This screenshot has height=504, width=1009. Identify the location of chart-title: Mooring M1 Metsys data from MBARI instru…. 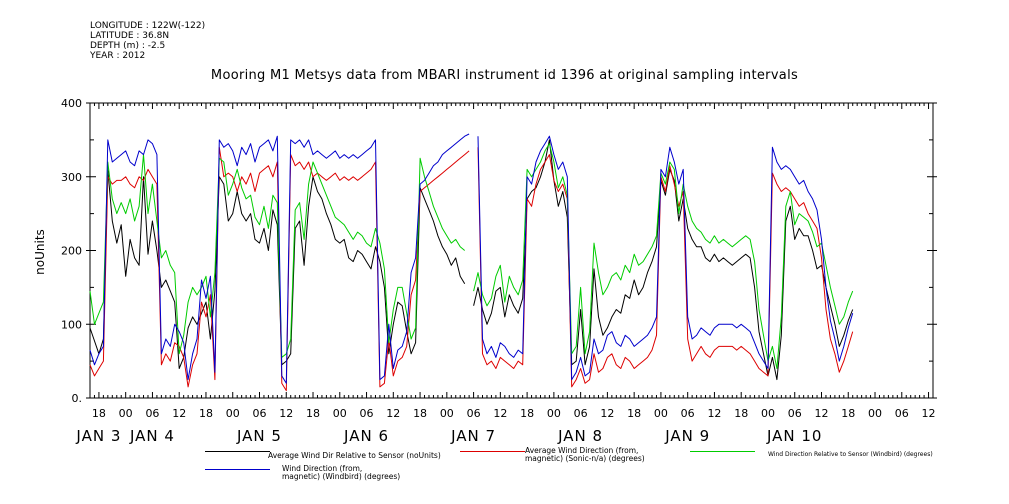
(504, 75).